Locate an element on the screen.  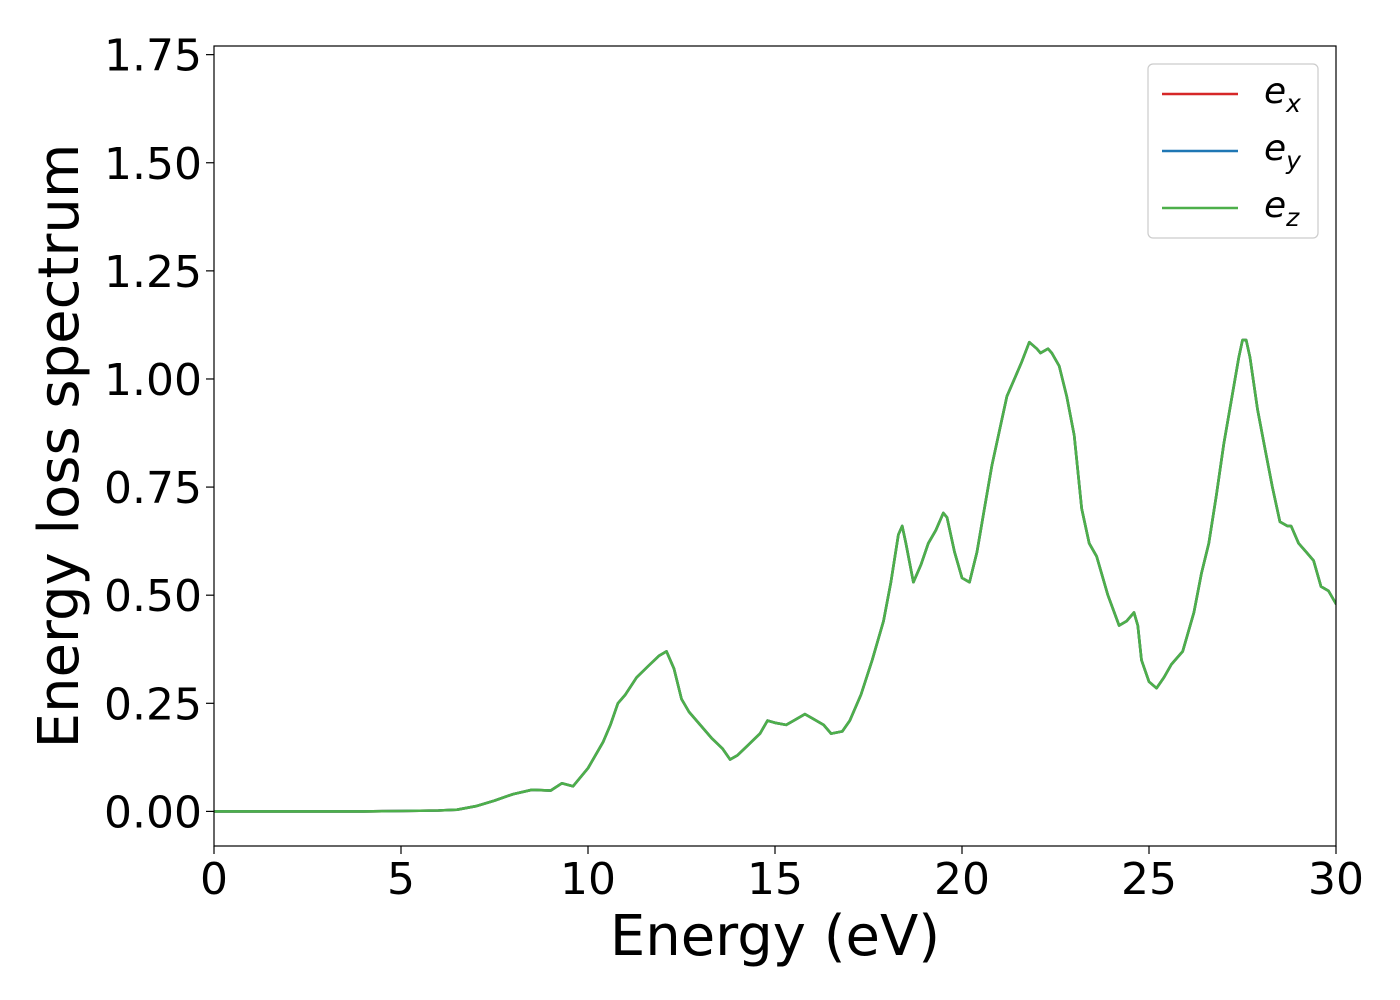
y-tick-label: 0.25 is located at coordinates (153, 704).